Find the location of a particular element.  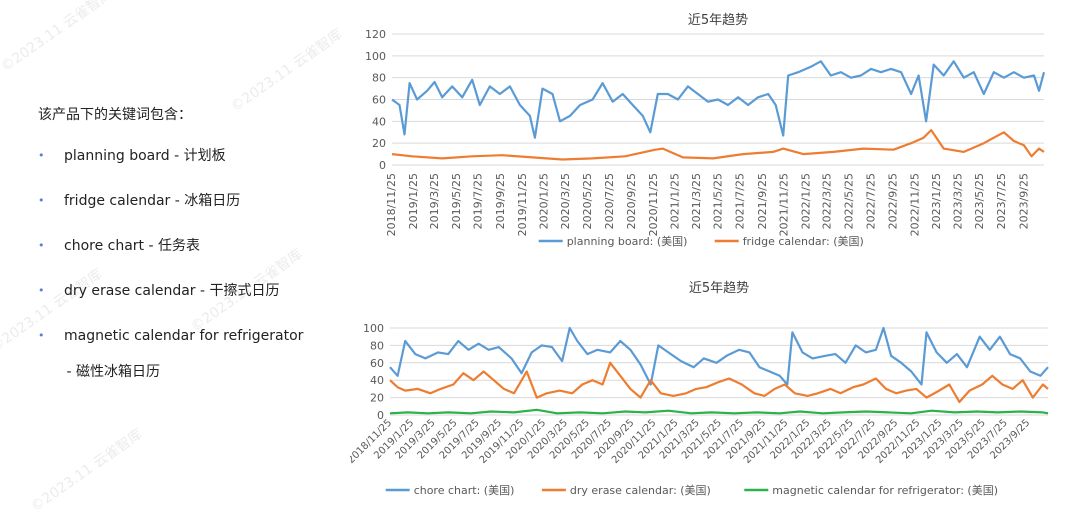

x-tick-label: 2021/7/25 is located at coordinates (740, 201).